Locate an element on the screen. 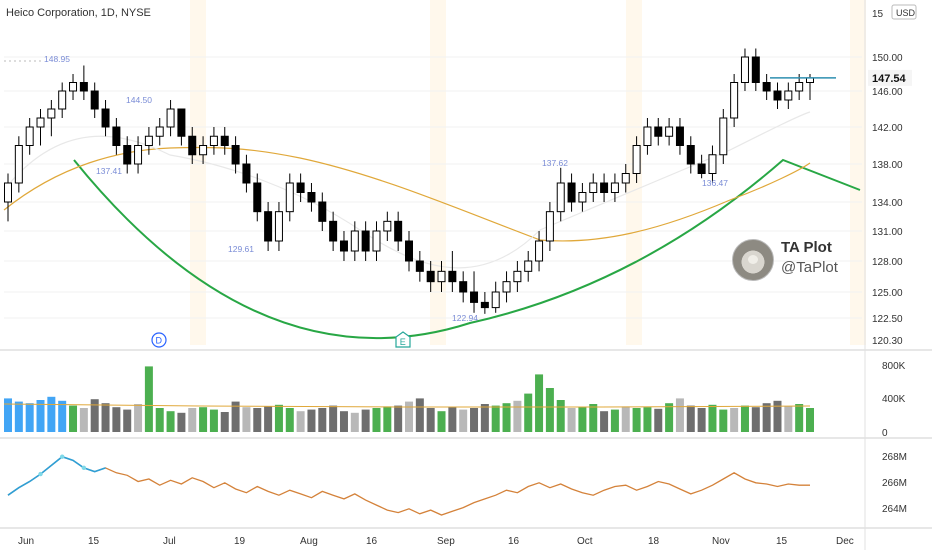  brand-block: TA Plot @TaPlot is located at coordinates (853, 260).